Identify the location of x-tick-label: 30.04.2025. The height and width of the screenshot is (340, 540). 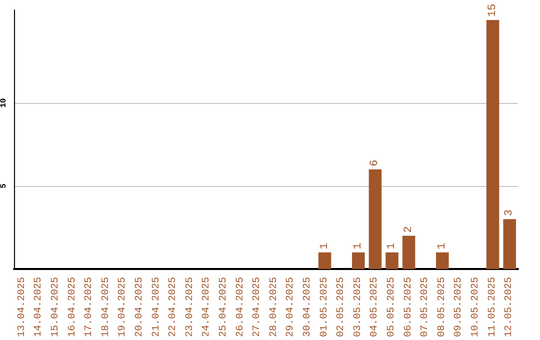
(308, 307).